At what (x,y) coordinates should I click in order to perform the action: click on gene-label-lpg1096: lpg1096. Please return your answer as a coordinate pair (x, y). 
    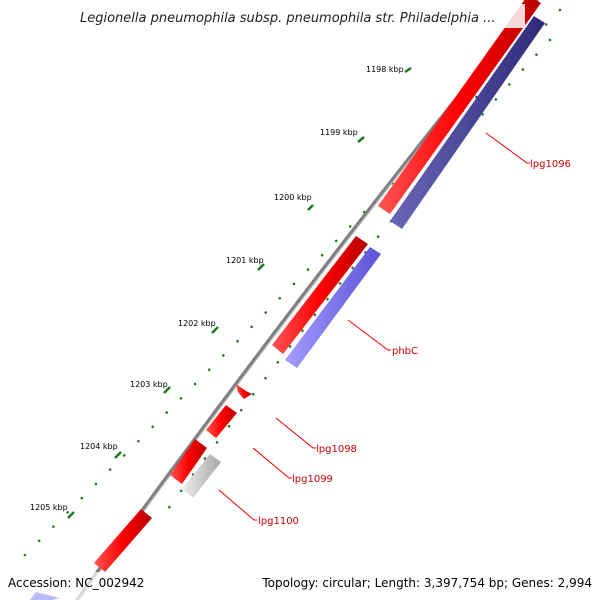
    Looking at the image, I should click on (550, 164).